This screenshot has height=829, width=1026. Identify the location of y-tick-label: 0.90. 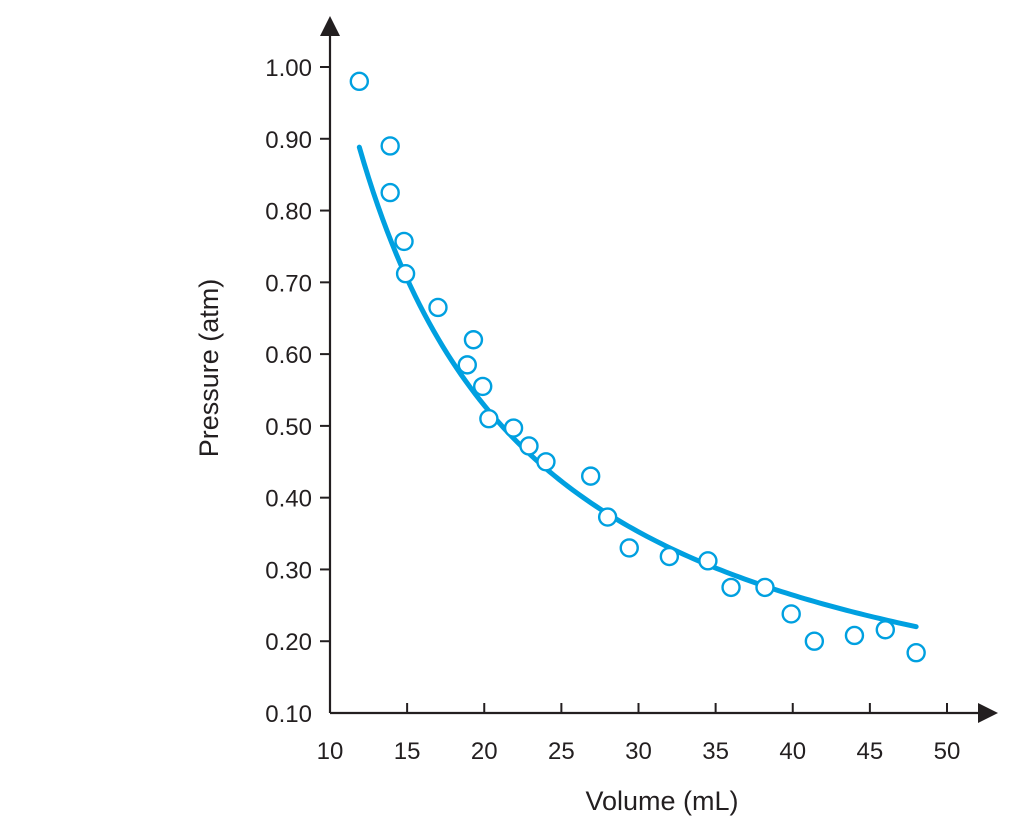
(288, 140).